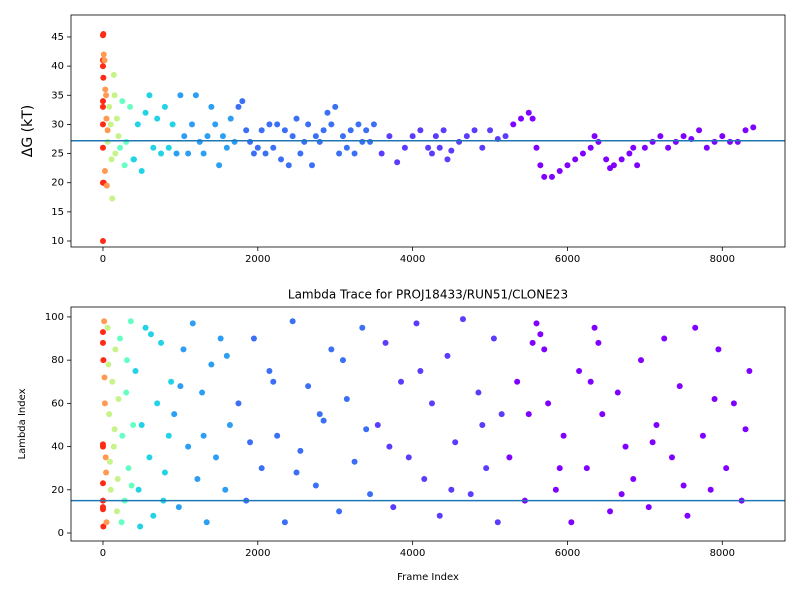 The width and height of the screenshot is (800, 600). What do you see at coordinates (412, 259) in the screenshot?
I see `x-tick-label: 4000` at bounding box center [412, 259].